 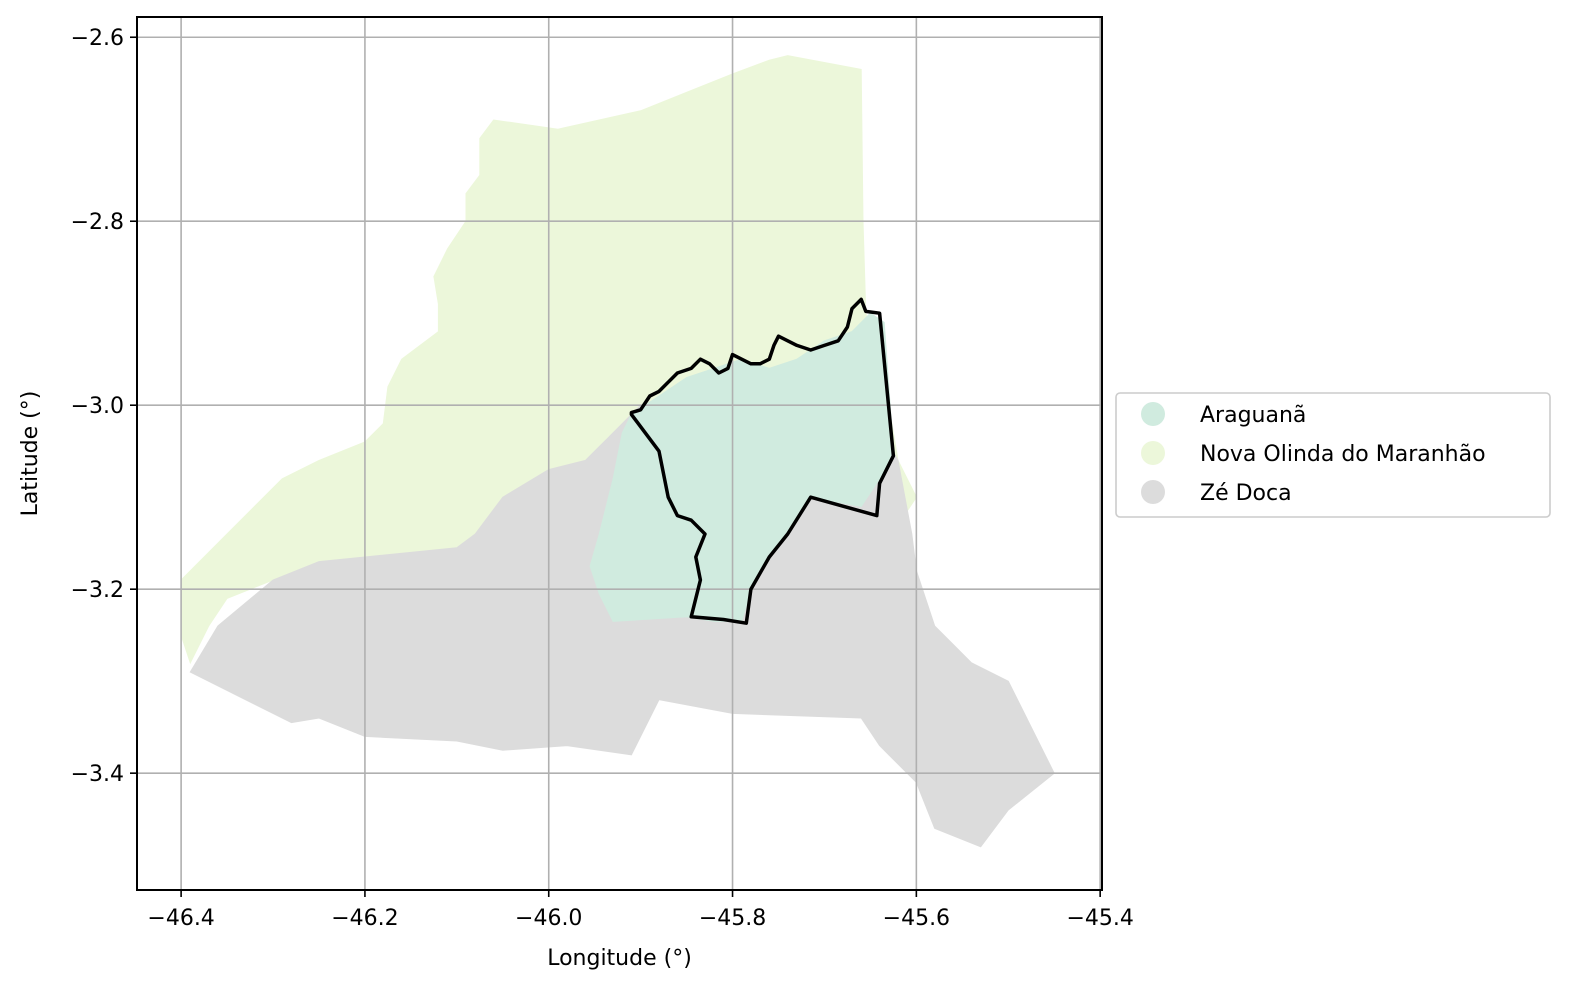 I want to click on x-tick-label: −45.8, so click(x=732, y=918).